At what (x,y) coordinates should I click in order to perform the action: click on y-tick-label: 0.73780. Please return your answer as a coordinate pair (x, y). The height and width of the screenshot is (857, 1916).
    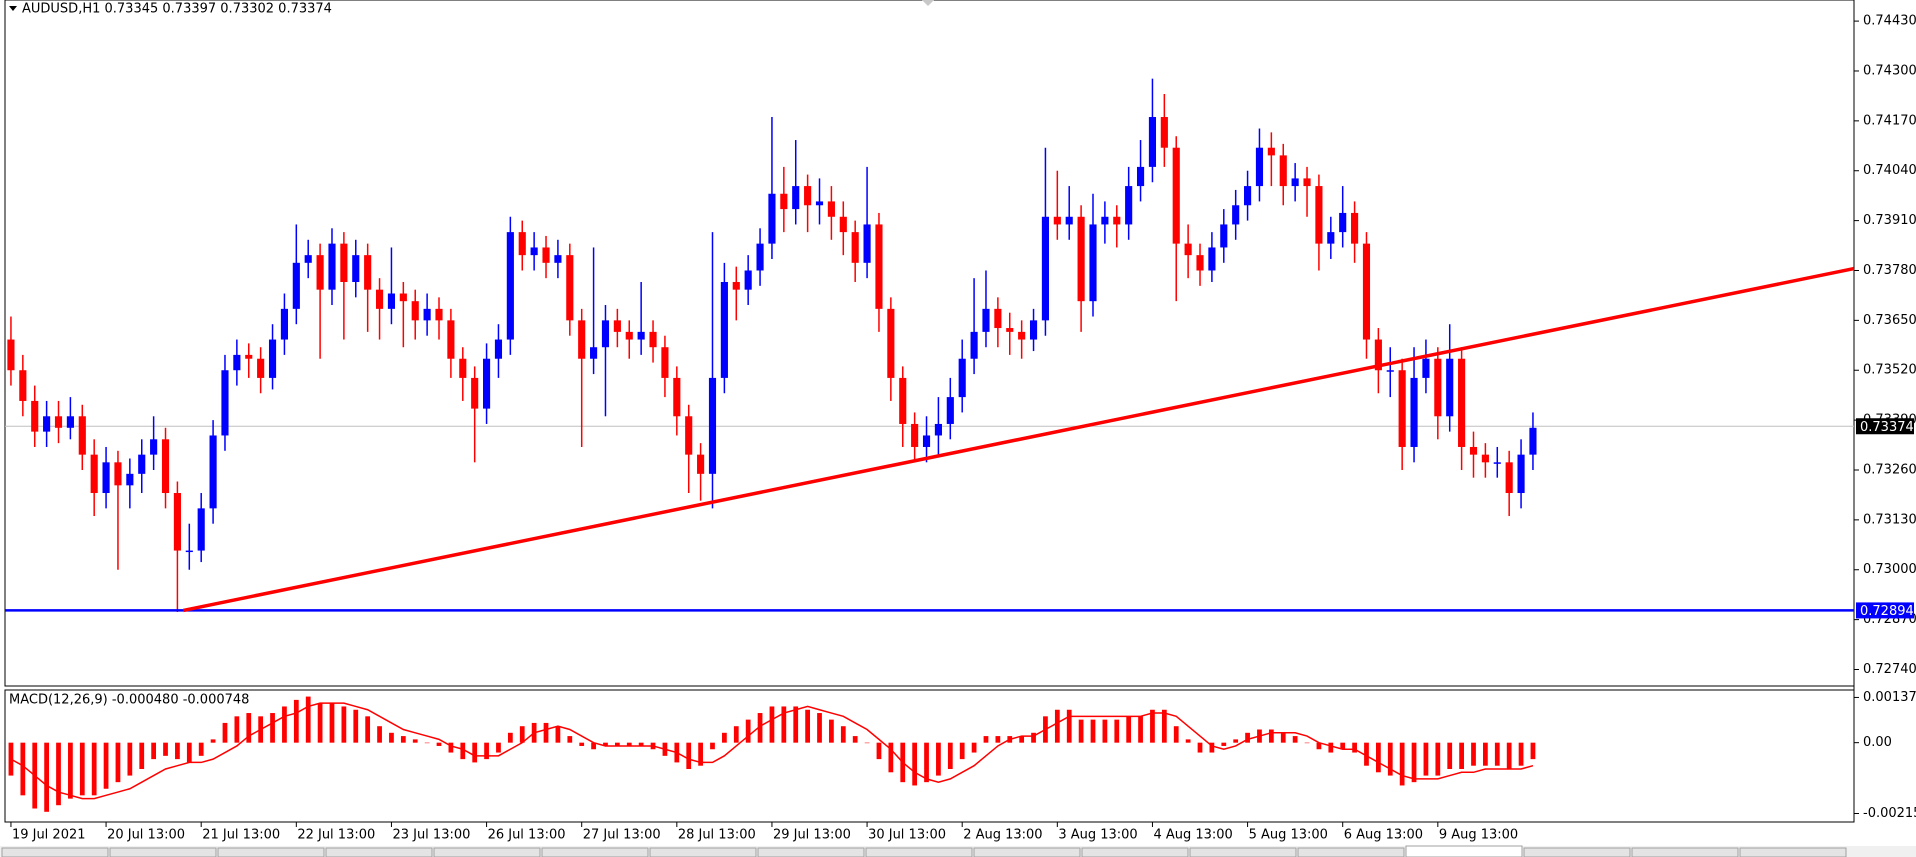
    Looking at the image, I should click on (1889, 270).